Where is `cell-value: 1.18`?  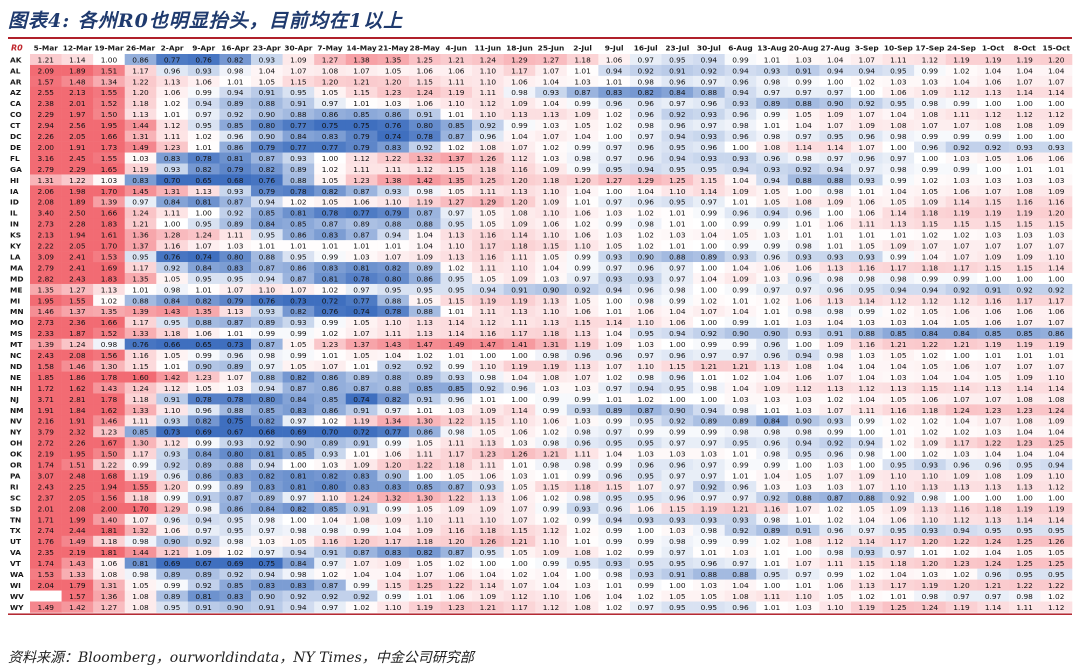 cell-value: 1.18 is located at coordinates (930, 410).